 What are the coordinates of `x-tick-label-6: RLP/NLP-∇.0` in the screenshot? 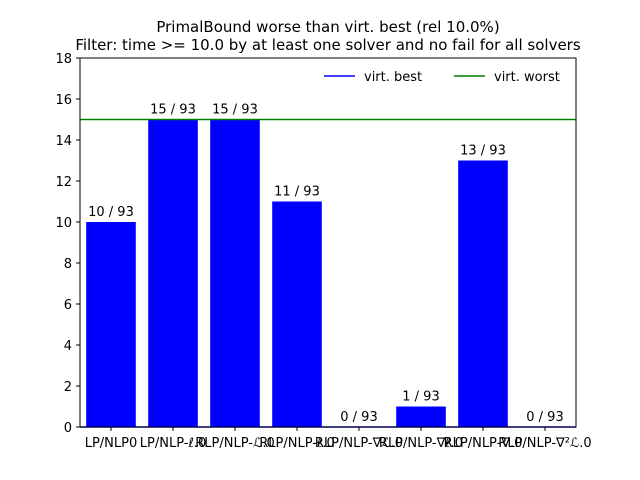 It's located at (483, 443).